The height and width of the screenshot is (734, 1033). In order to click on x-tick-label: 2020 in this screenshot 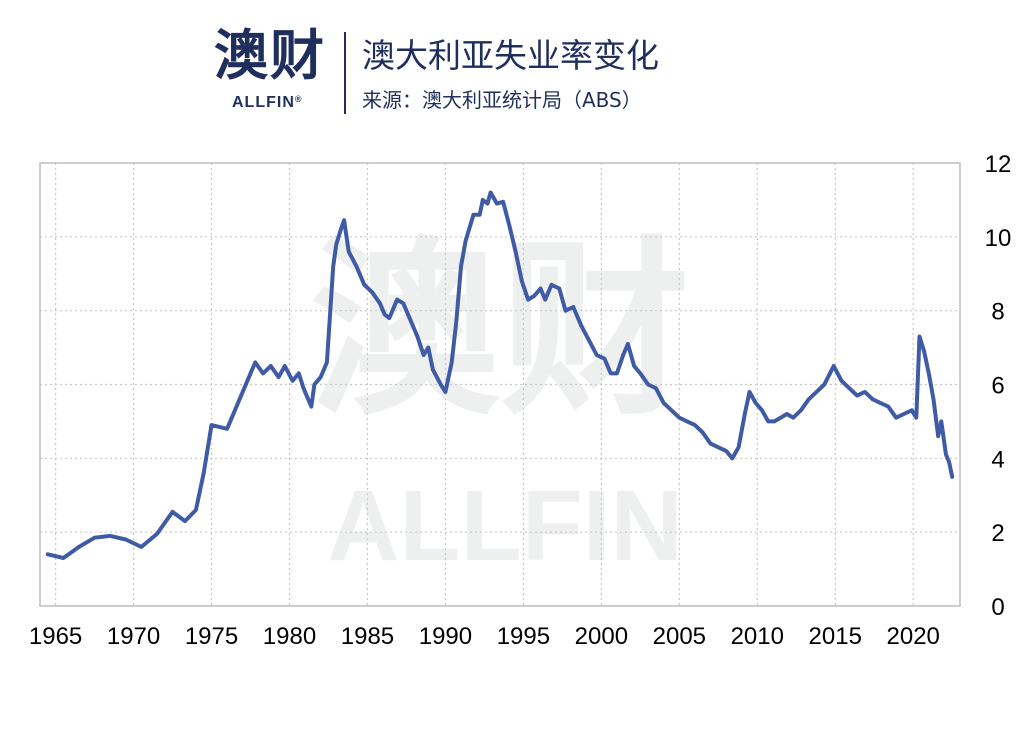, I will do `click(913, 636)`.